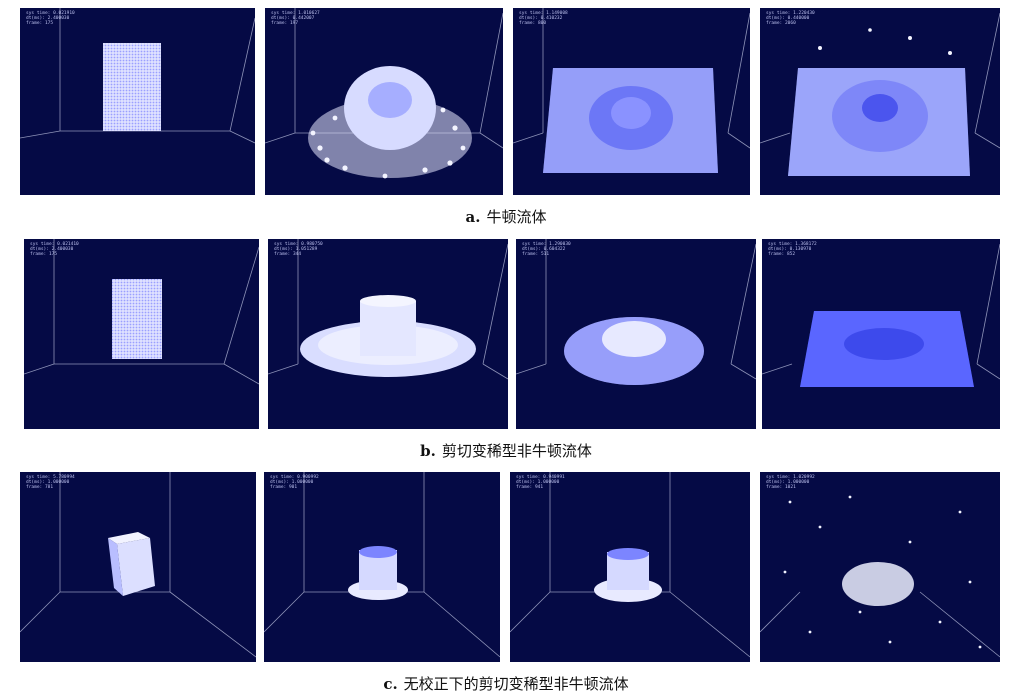 This screenshot has height=700, width=1012. I want to click on scattered-particles, so click(882, 572).